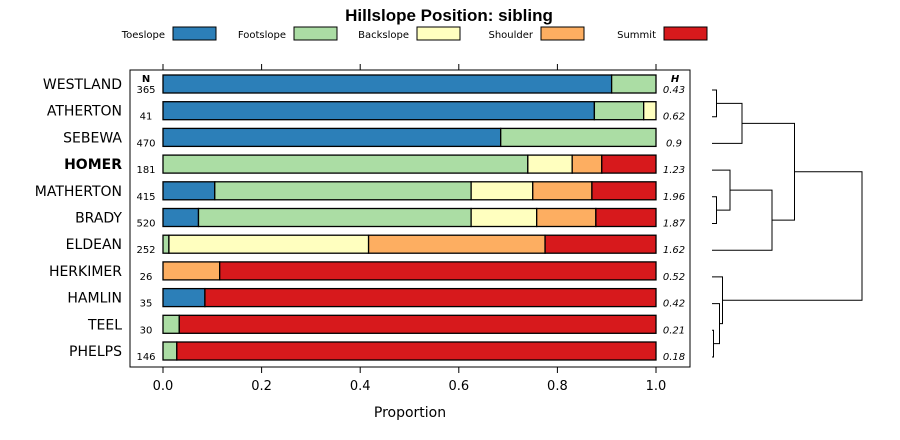 This screenshot has height=440, width=900. What do you see at coordinates (456, 244) in the screenshot?
I see `bar-eldean-shoulder` at bounding box center [456, 244].